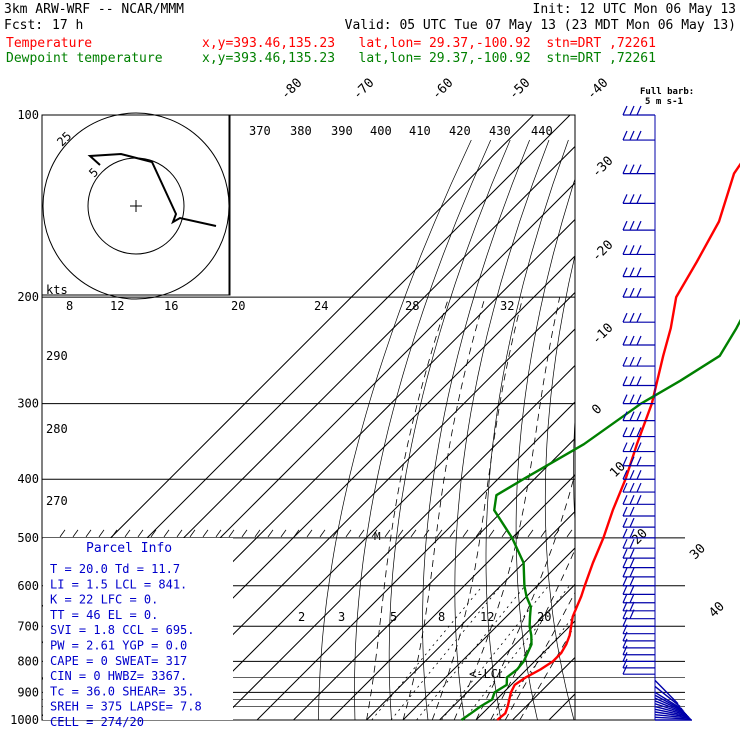 This screenshot has height=740, width=740. What do you see at coordinates (597, 410) in the screenshot?
I see `isotherm-label: 0` at bounding box center [597, 410].